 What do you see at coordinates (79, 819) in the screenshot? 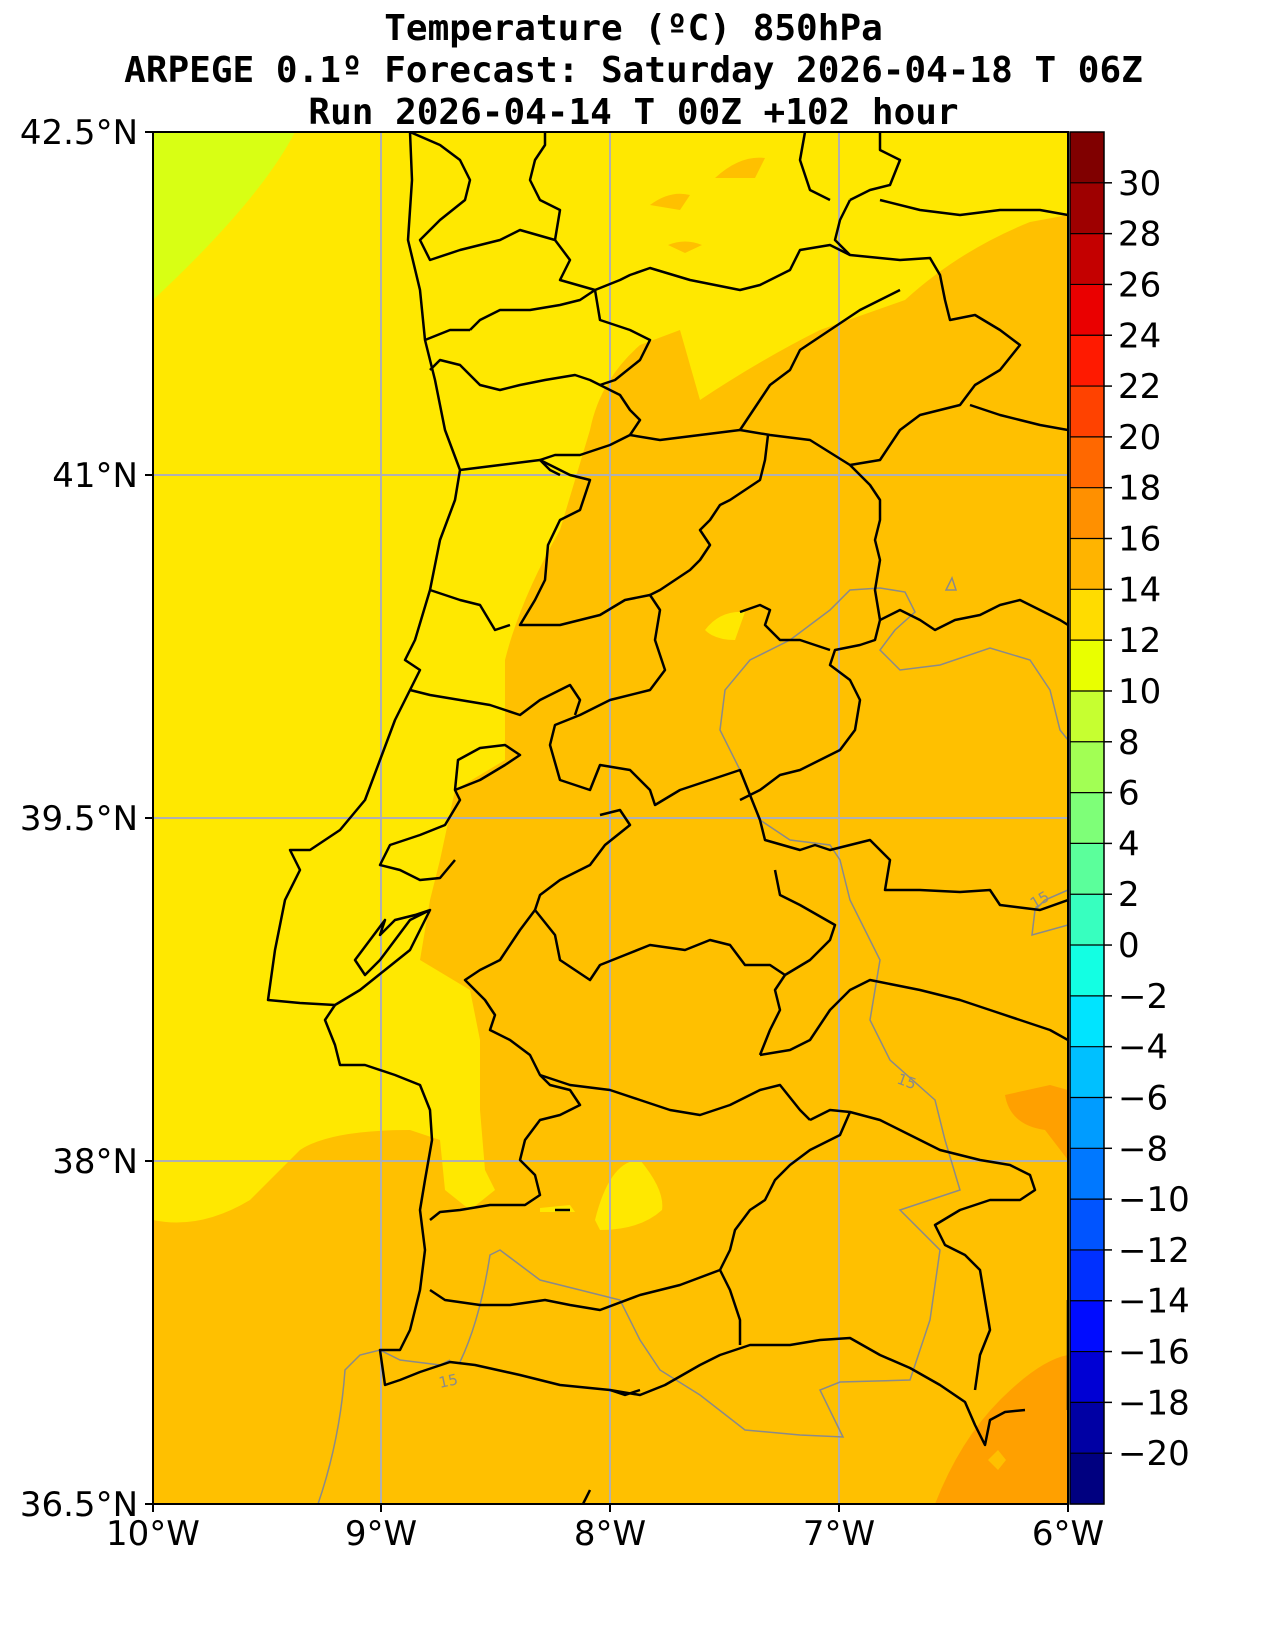
I see `y-tick-label: 39.5°N` at bounding box center [79, 819].